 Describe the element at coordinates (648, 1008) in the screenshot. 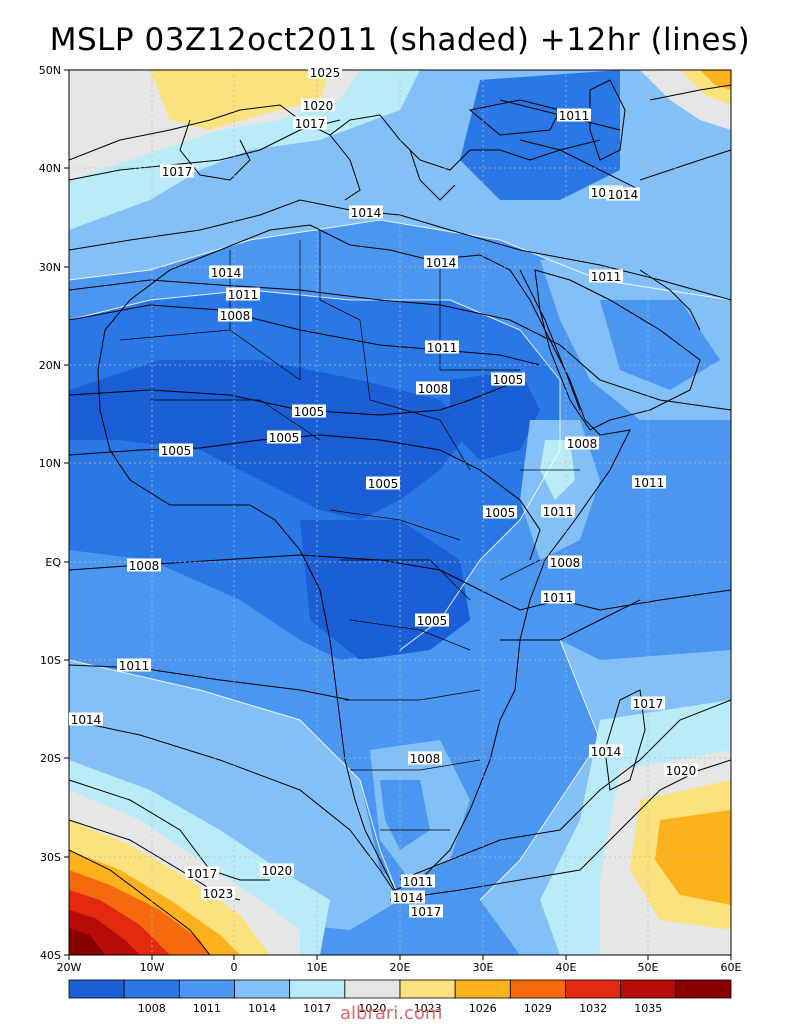

I see `colorbar-label: 1035` at that location.